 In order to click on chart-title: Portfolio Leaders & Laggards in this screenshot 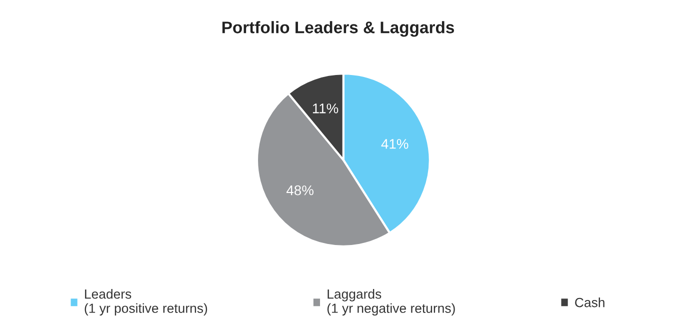, I will do `click(338, 29)`.